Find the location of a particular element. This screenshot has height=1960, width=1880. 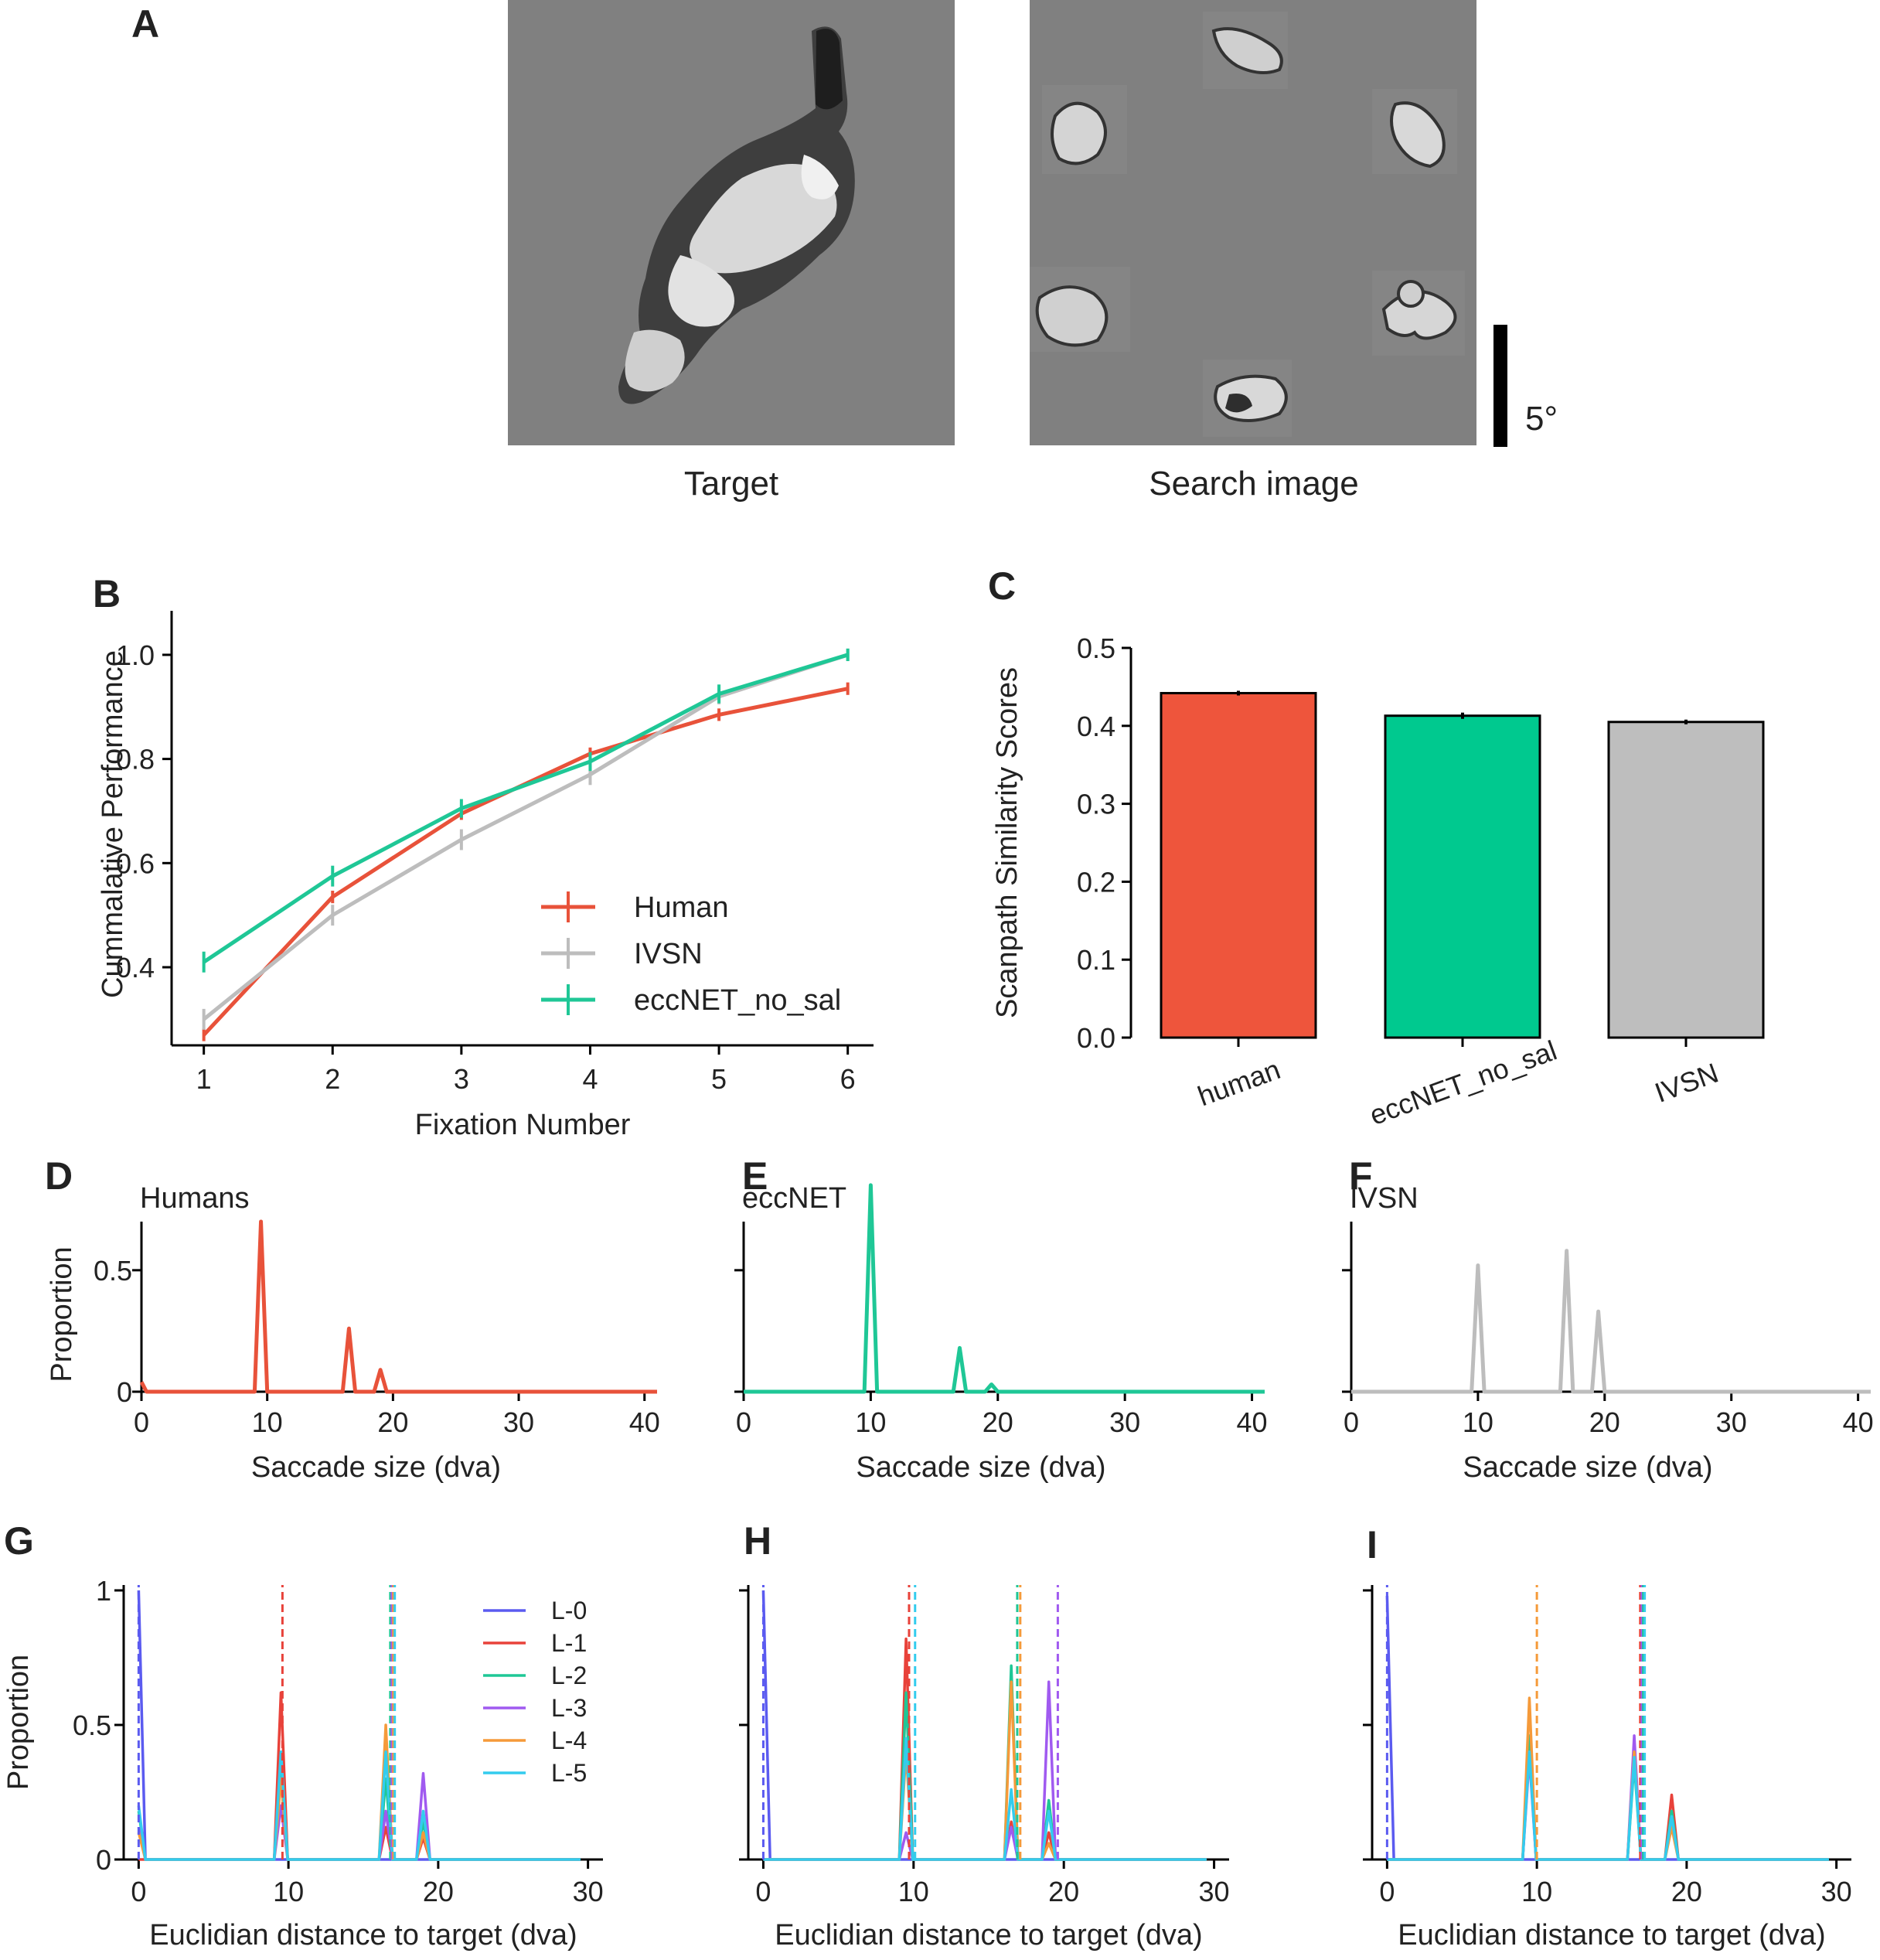

y-tick-label: 0.0 is located at coordinates (1096, 1038).